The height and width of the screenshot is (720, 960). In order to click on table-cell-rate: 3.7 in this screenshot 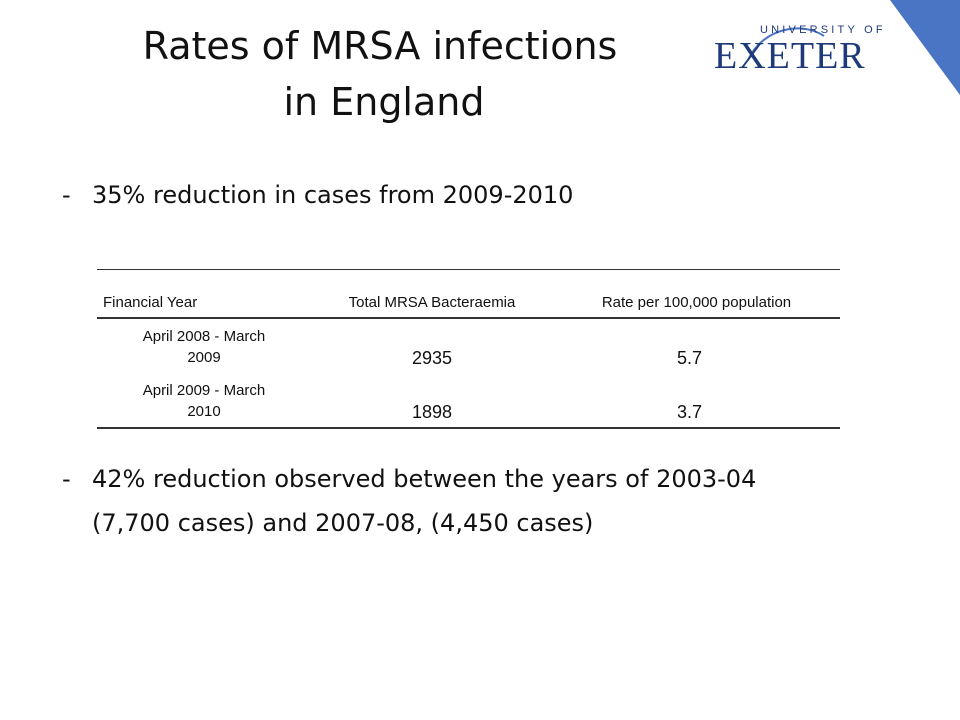, I will do `click(690, 412)`.